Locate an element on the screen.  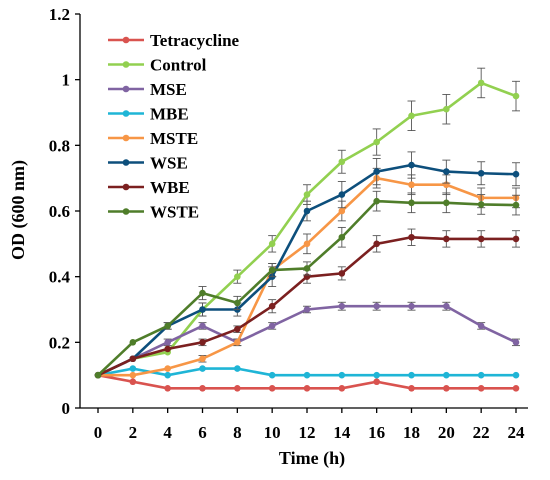
y-axis-title: OD (600 nm) is located at coordinates (18, 210).